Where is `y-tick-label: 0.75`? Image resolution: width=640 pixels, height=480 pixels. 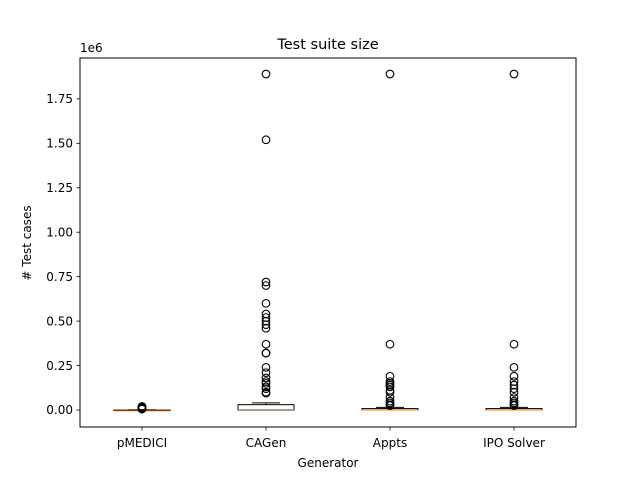 y-tick-label: 0.75 is located at coordinates (59, 277).